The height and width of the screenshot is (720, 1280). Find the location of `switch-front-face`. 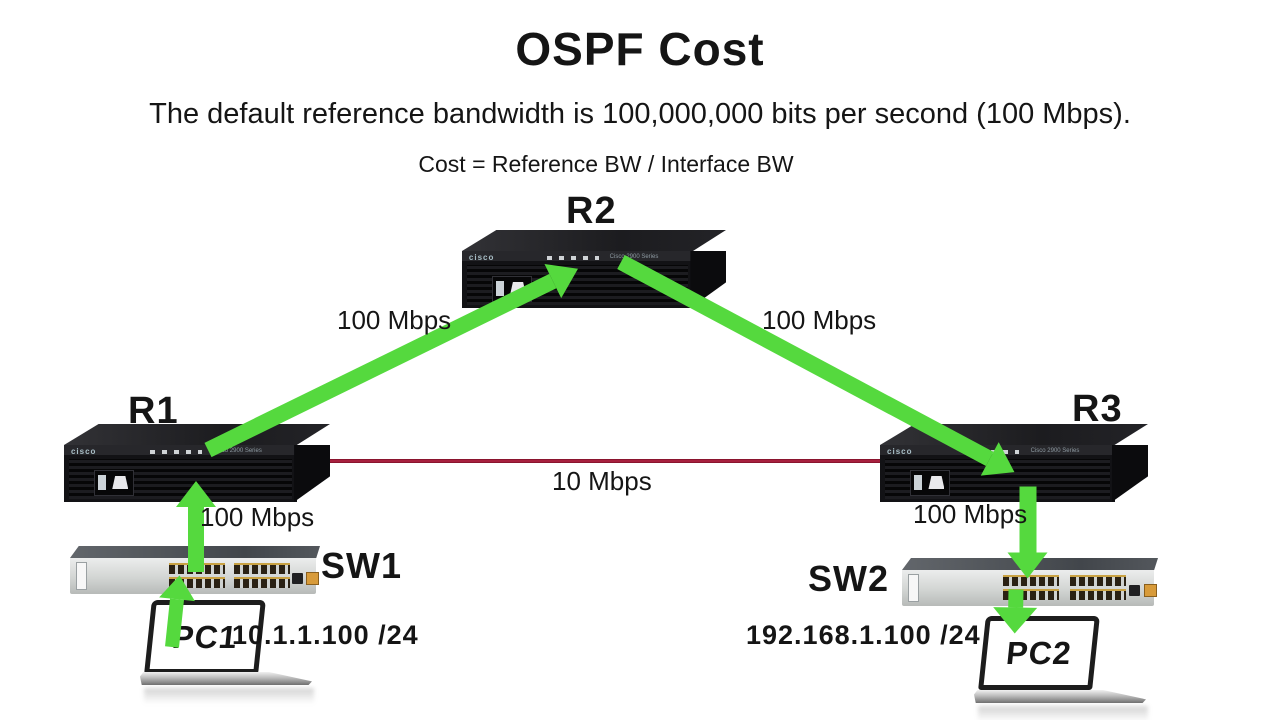

switch-front-face is located at coordinates (1030, 588).